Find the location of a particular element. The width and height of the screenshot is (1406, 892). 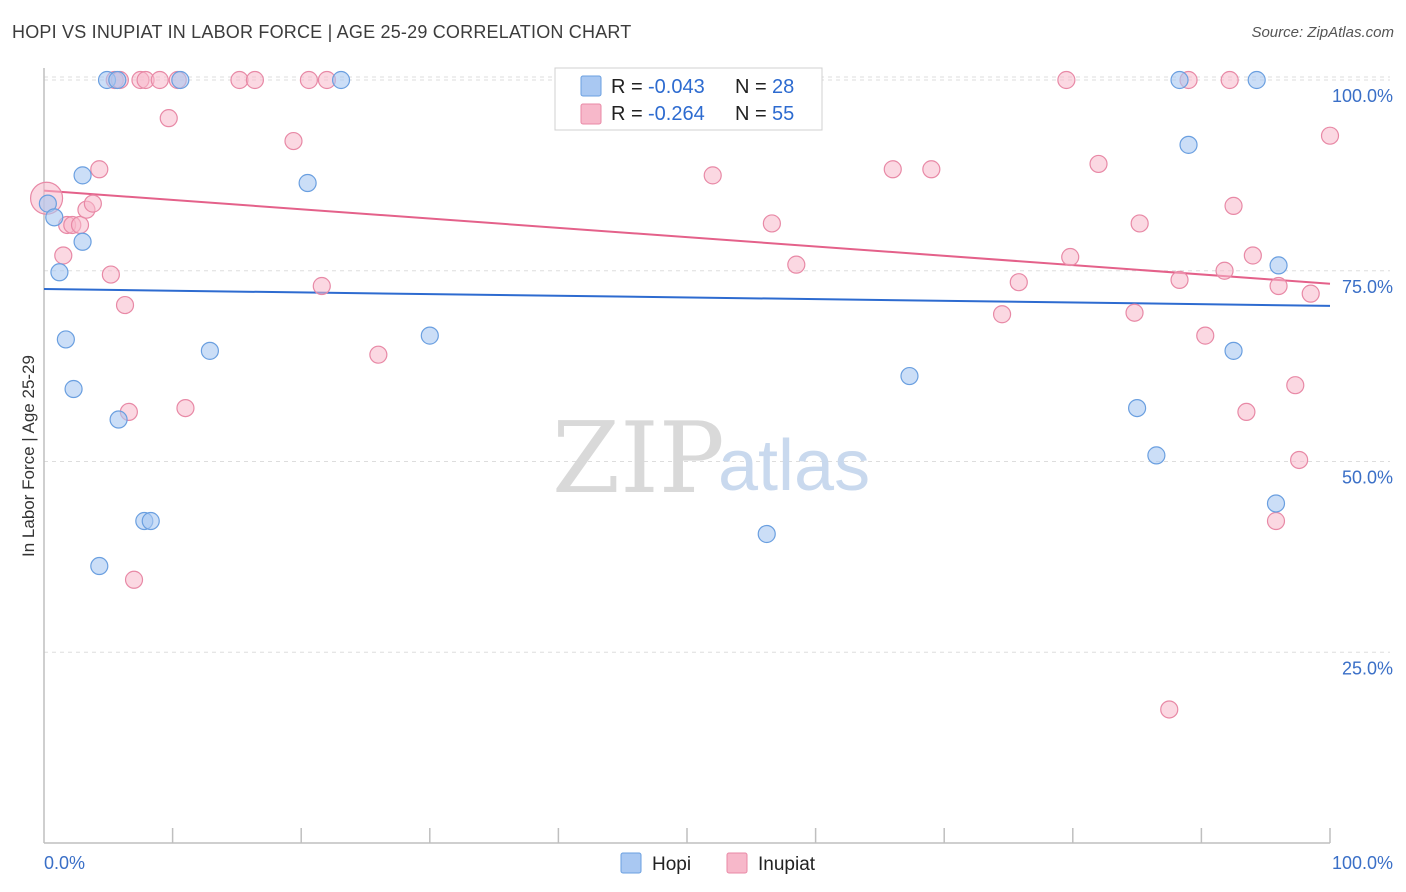

y-tick-label: 75.0% is located at coordinates (1367, 287).